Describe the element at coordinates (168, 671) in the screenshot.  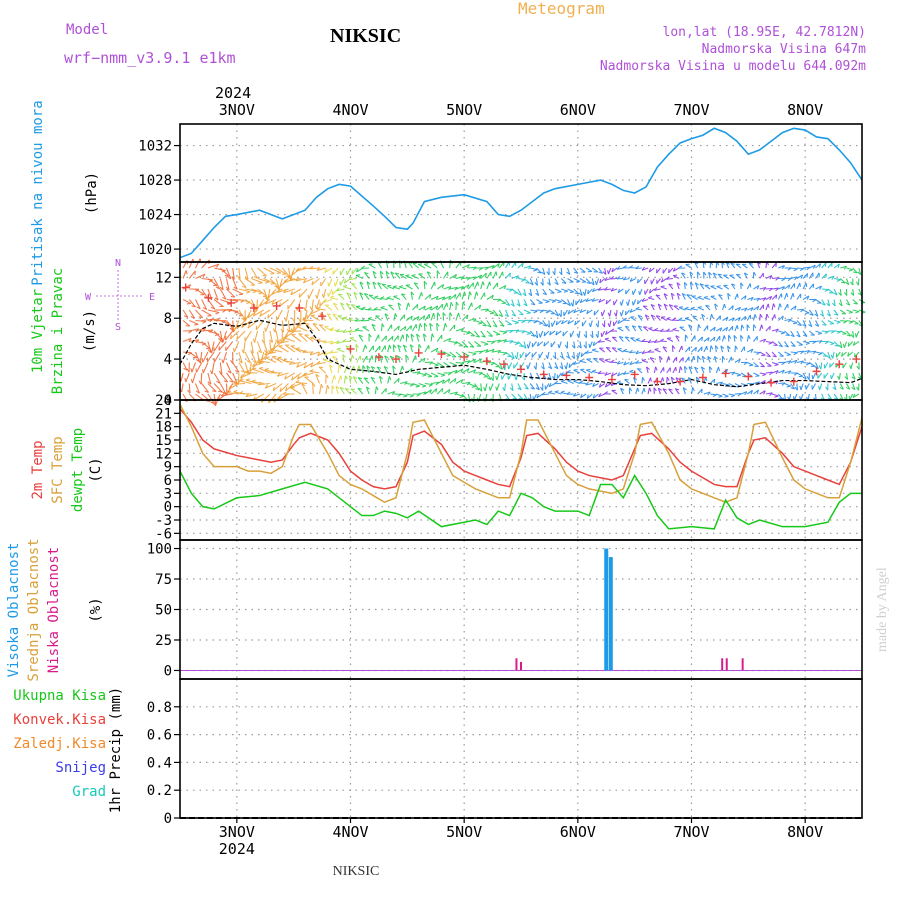
I see `y-tick-label: 0` at that location.